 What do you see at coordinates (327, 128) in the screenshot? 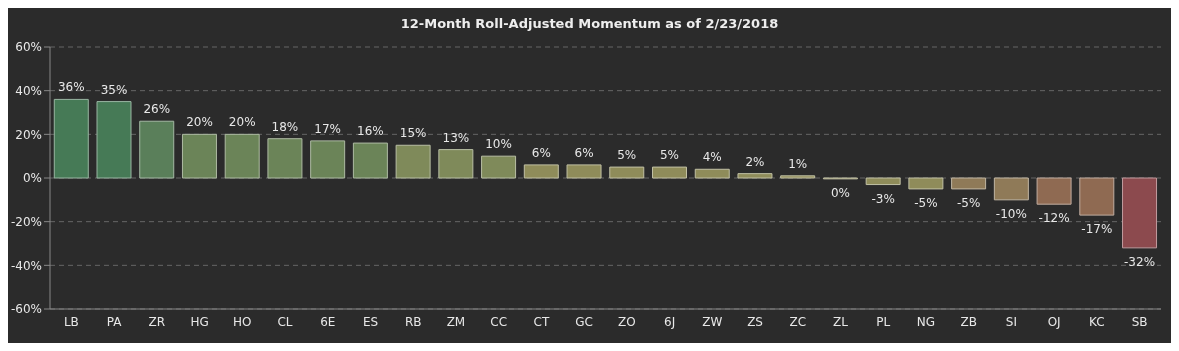
I see `data-label: 17%` at bounding box center [327, 128].